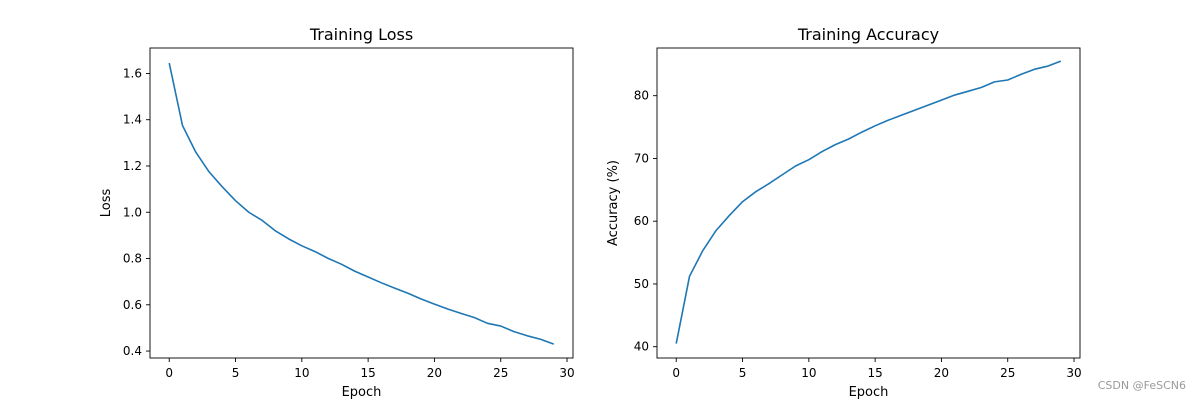 The height and width of the screenshot is (400, 1200). Describe the element at coordinates (641, 158) in the screenshot. I see `accuracy-y-tick-label: 70` at that location.